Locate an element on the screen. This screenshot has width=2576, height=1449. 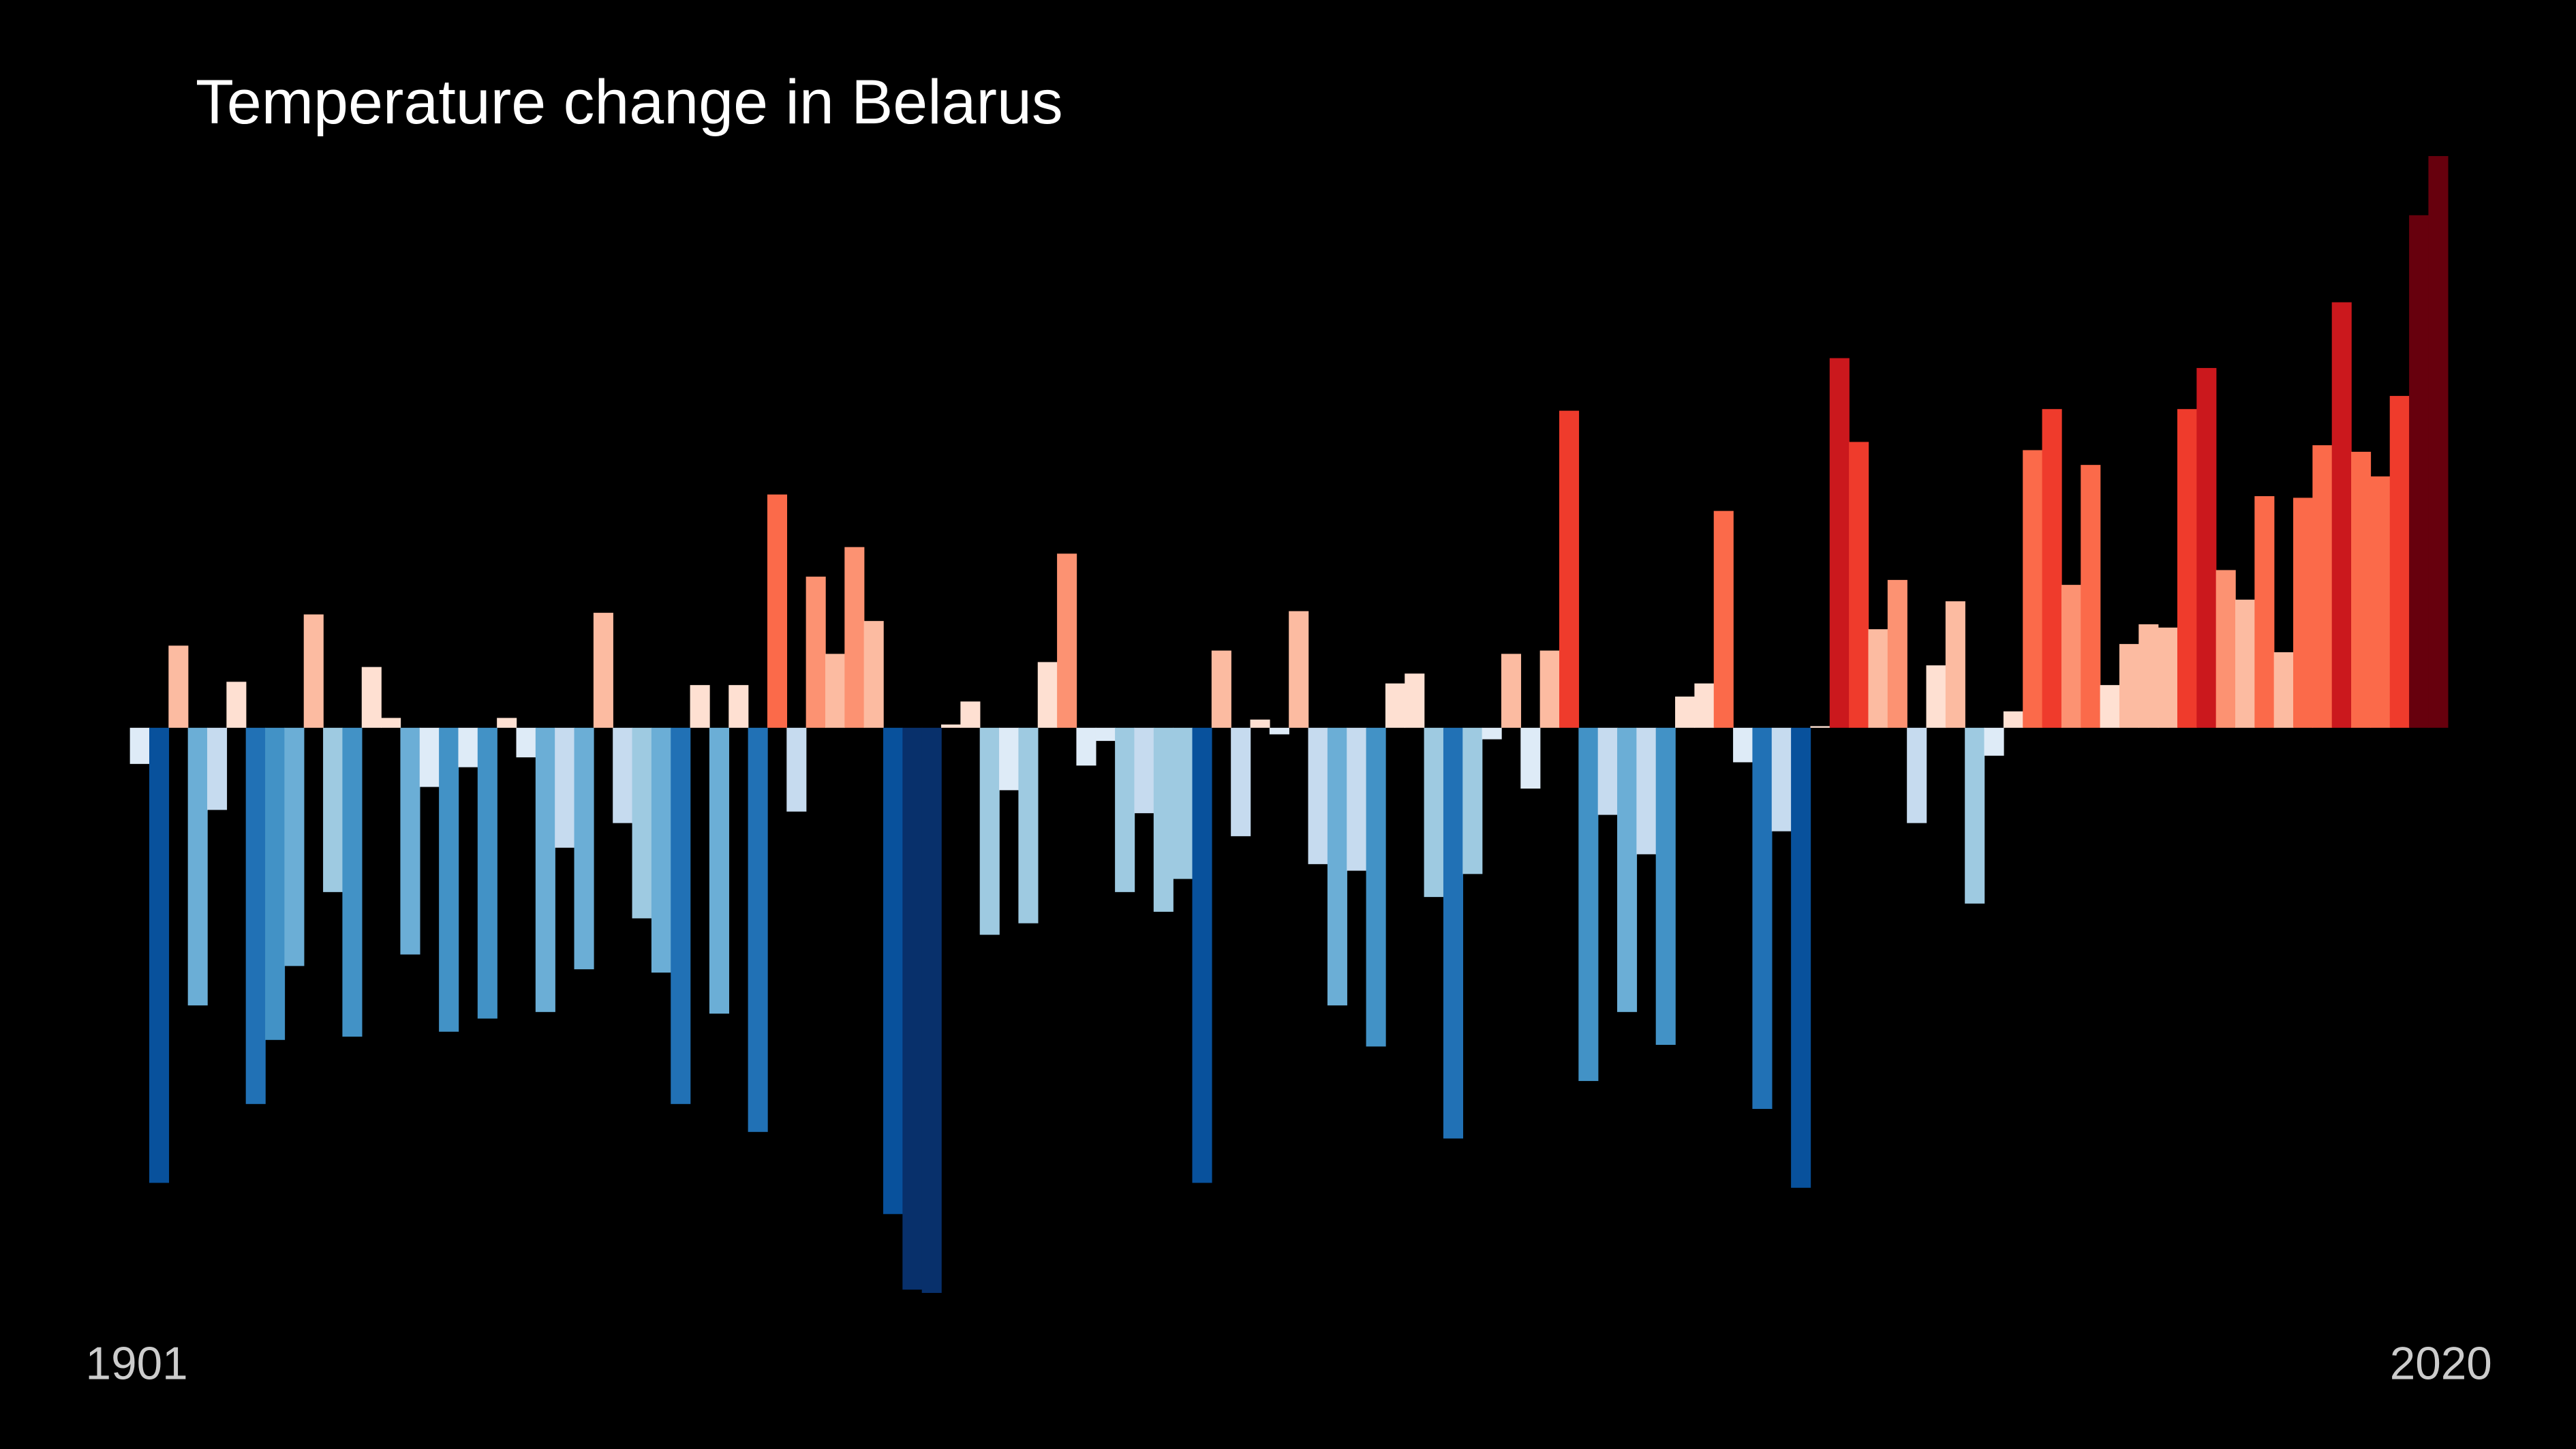
x-tick-label: 2020 is located at coordinates (2441, 1363).